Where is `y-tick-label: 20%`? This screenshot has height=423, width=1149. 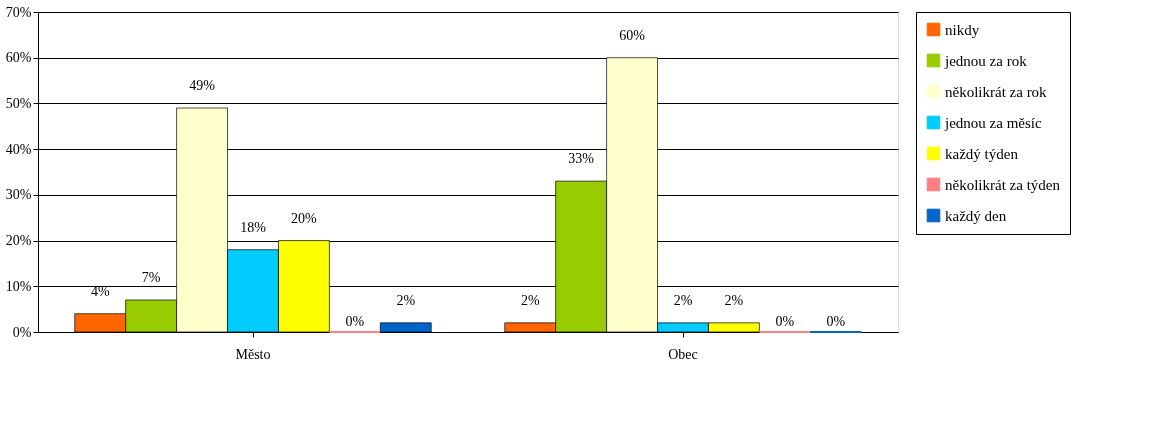
y-tick-label: 20% is located at coordinates (18, 241).